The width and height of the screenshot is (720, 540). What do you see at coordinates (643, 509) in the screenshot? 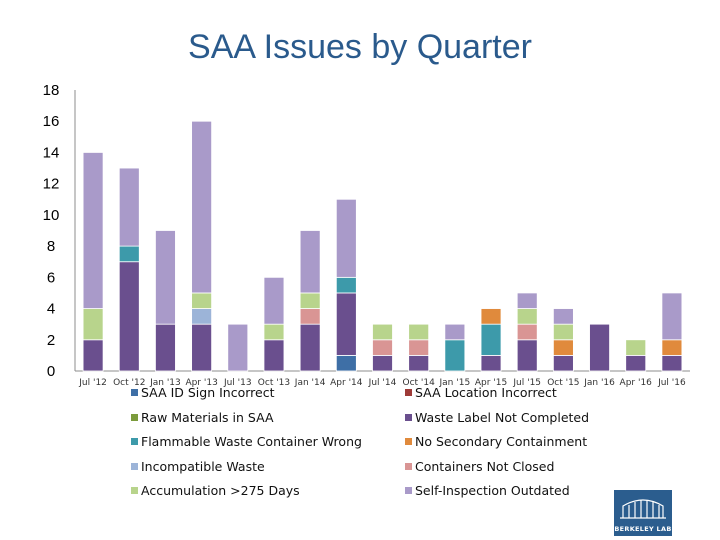
I see `building-icon` at bounding box center [643, 509].